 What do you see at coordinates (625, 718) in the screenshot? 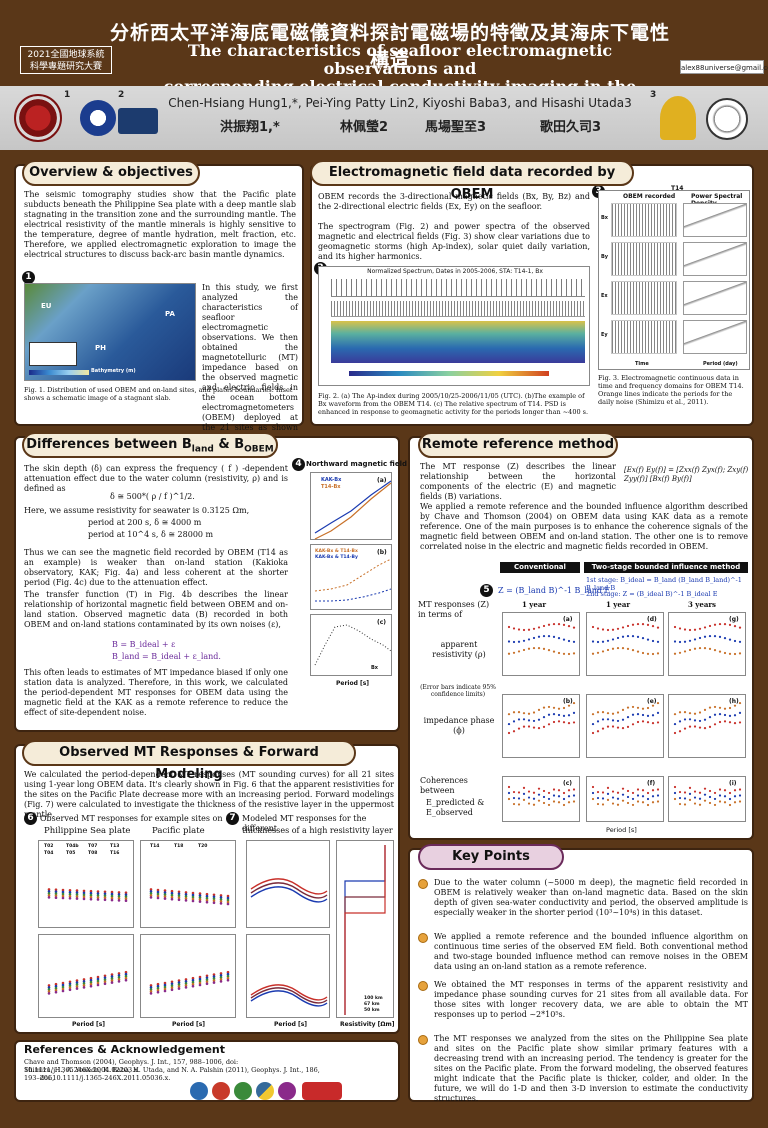
I see `fig5-panel-points` at bounding box center [625, 718].